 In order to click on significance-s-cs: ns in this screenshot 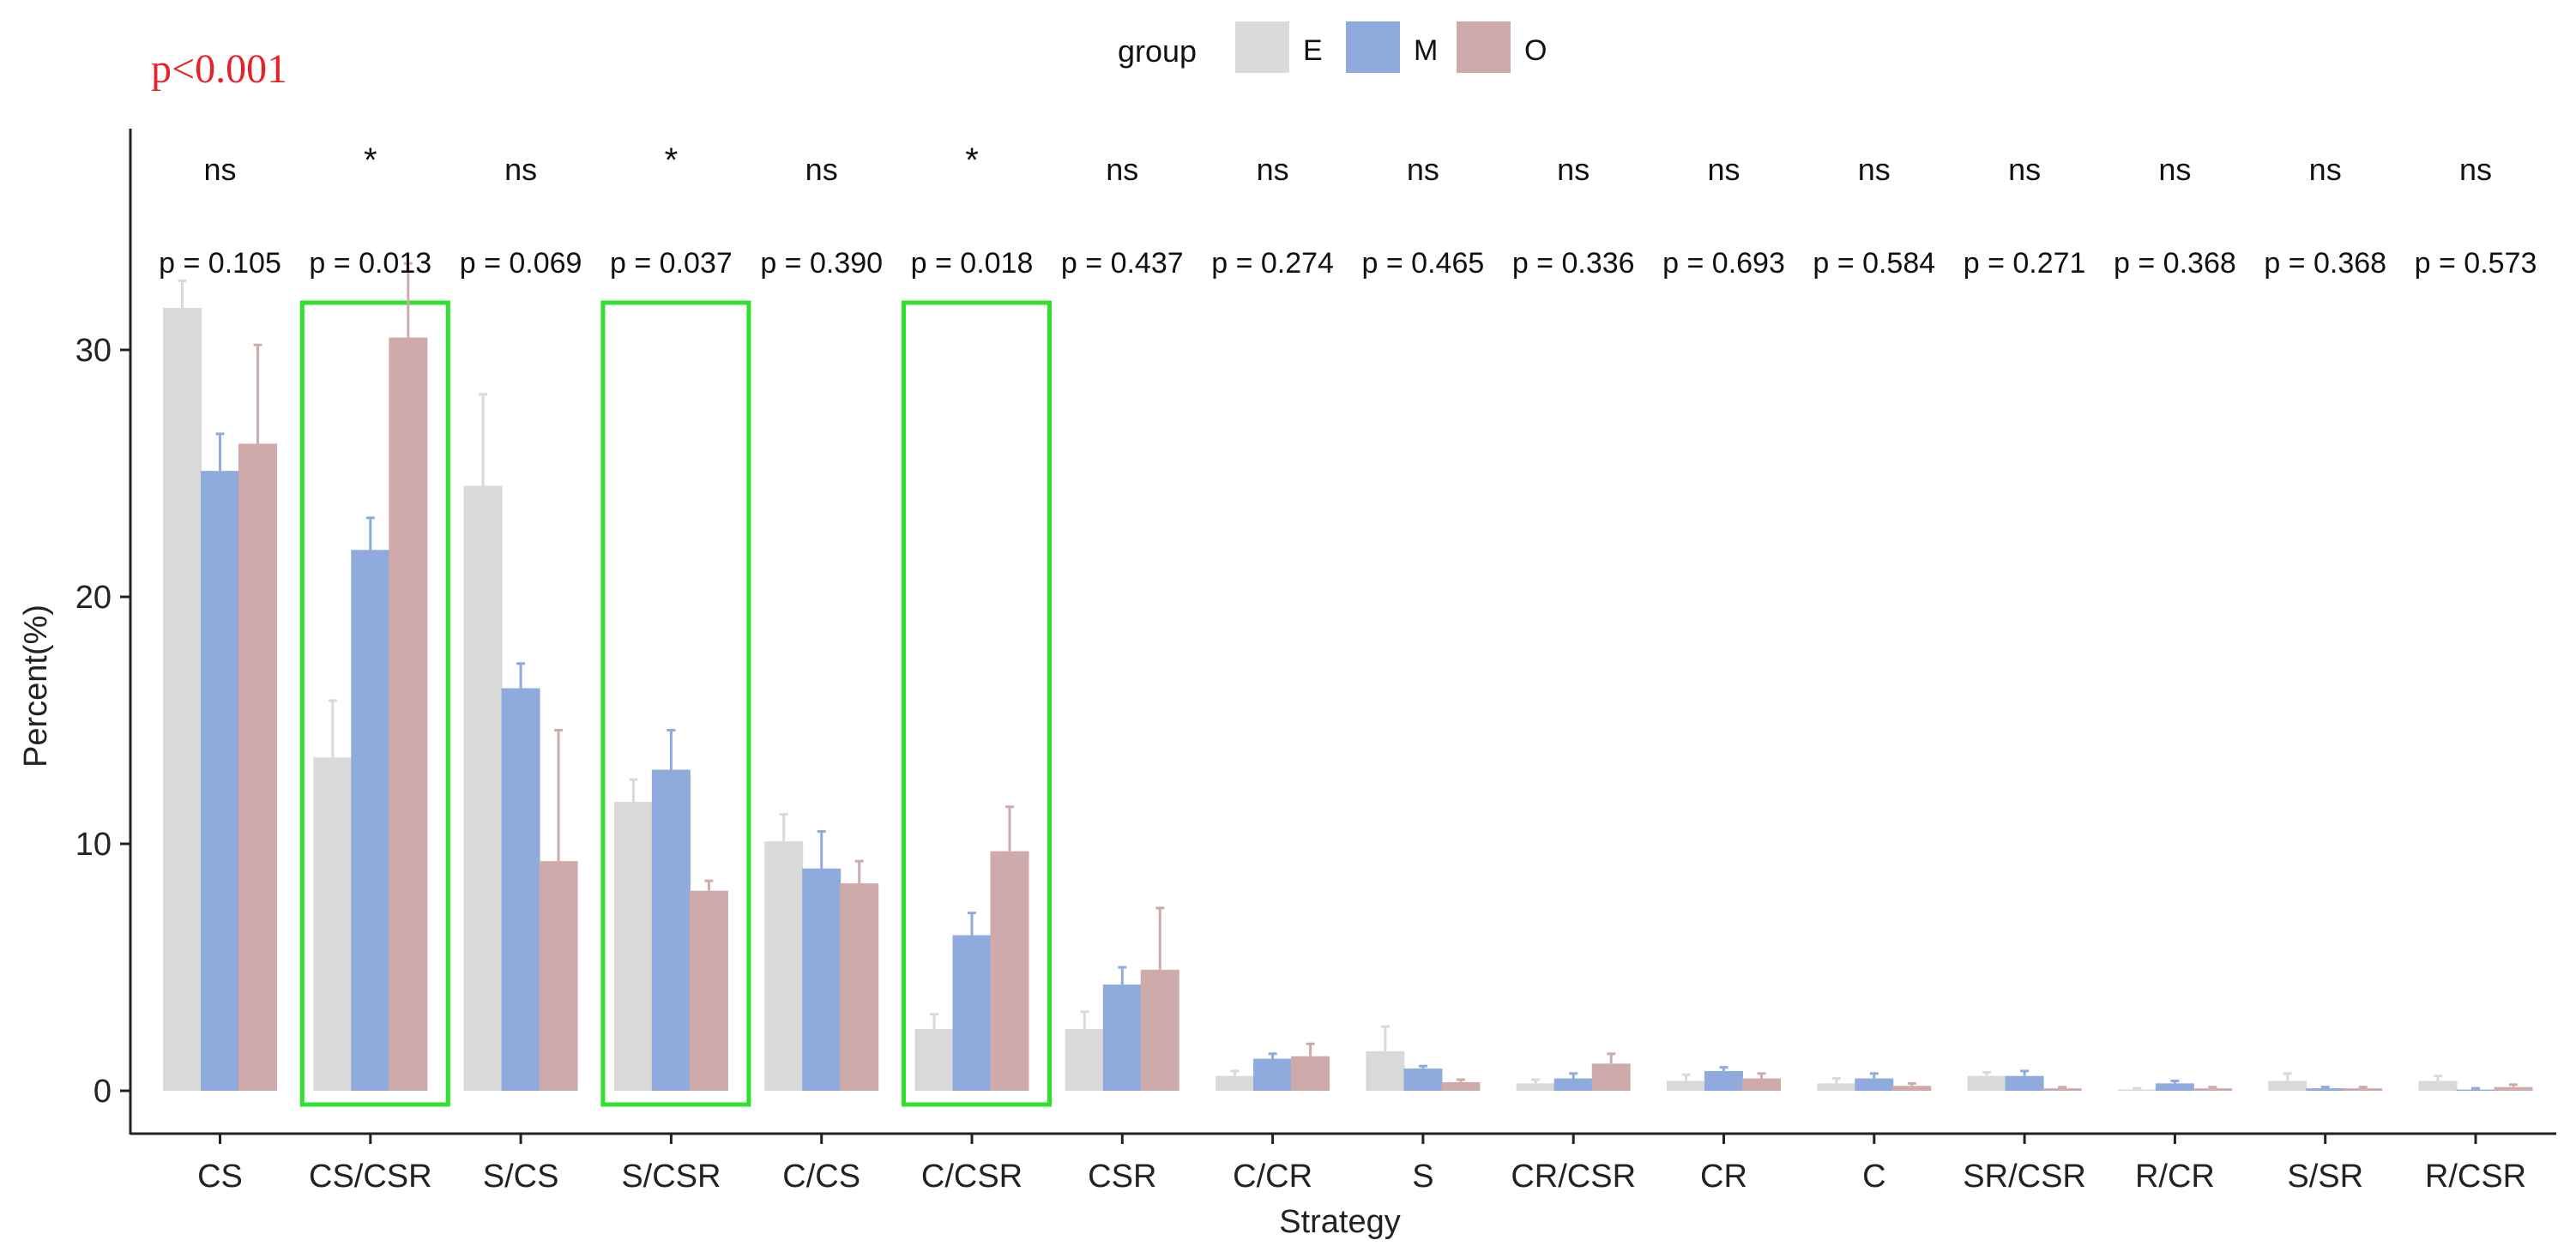, I will do `click(520, 169)`.